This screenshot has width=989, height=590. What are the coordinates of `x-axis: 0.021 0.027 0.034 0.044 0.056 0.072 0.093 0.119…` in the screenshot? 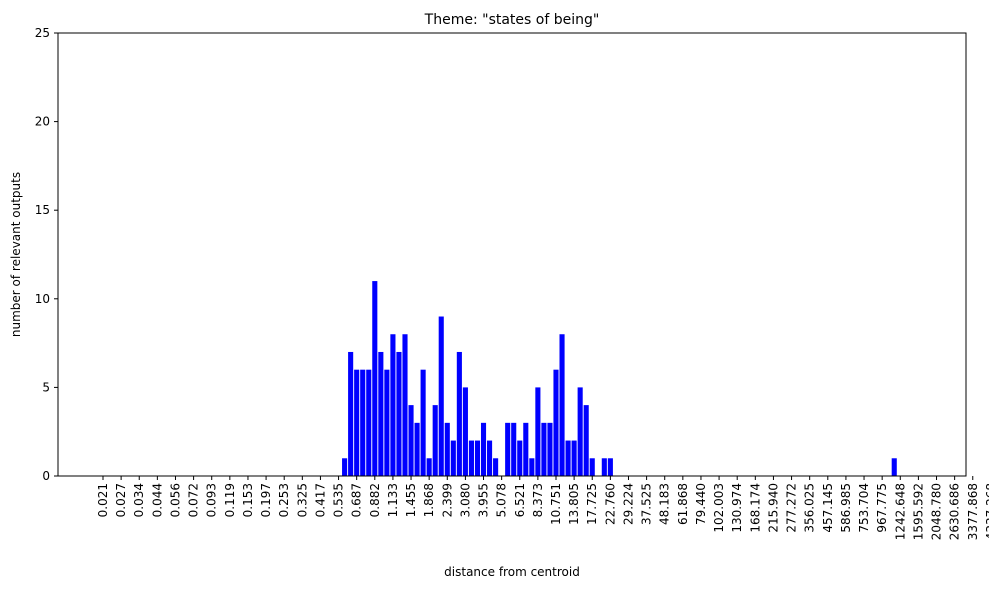 It's located at (542, 508).